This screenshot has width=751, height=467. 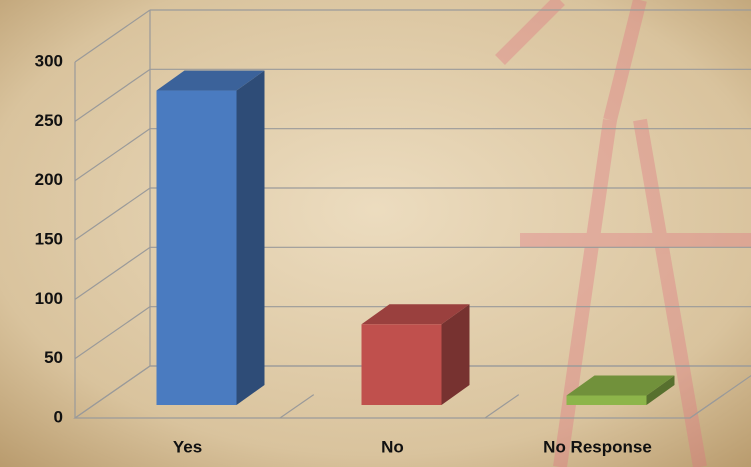 I want to click on y-tick-label: 0, so click(x=58, y=416).